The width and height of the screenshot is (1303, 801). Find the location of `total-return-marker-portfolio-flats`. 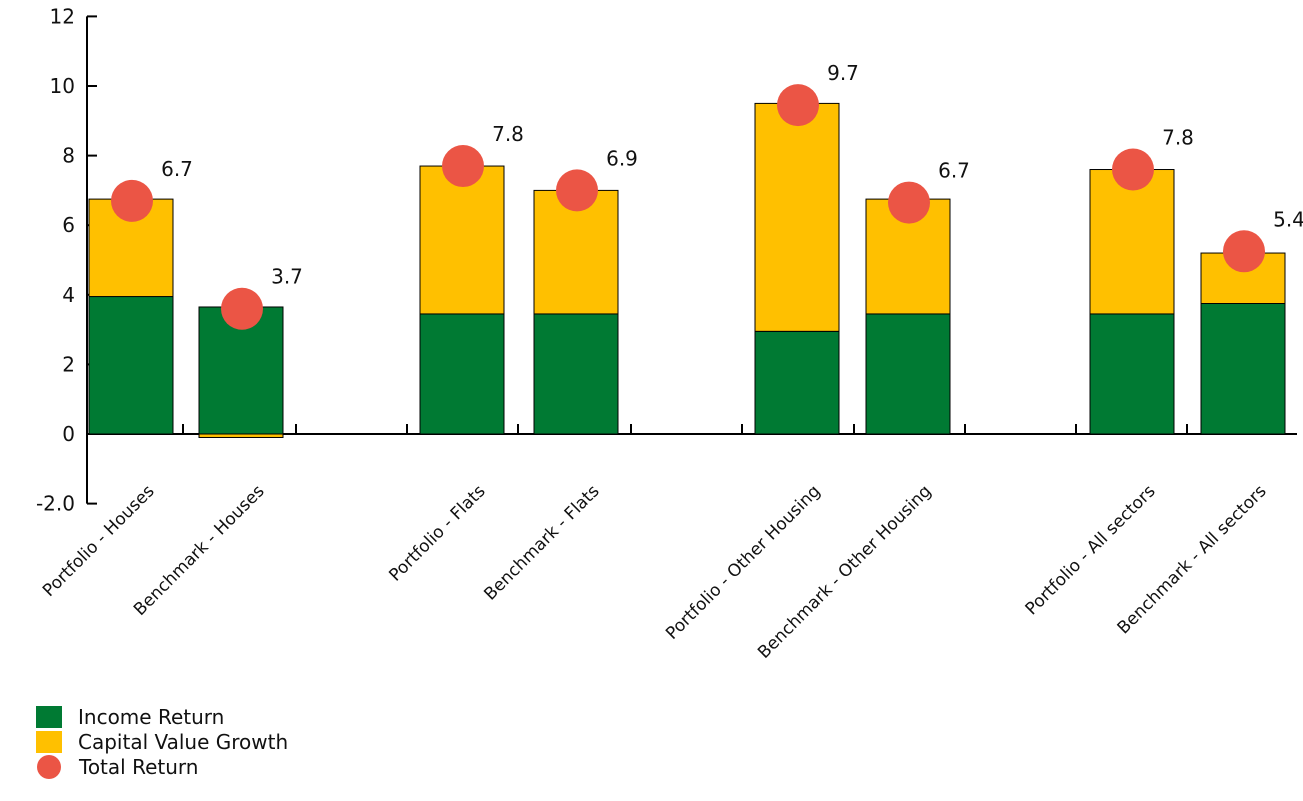

total-return-marker-portfolio-flats is located at coordinates (463, 166).